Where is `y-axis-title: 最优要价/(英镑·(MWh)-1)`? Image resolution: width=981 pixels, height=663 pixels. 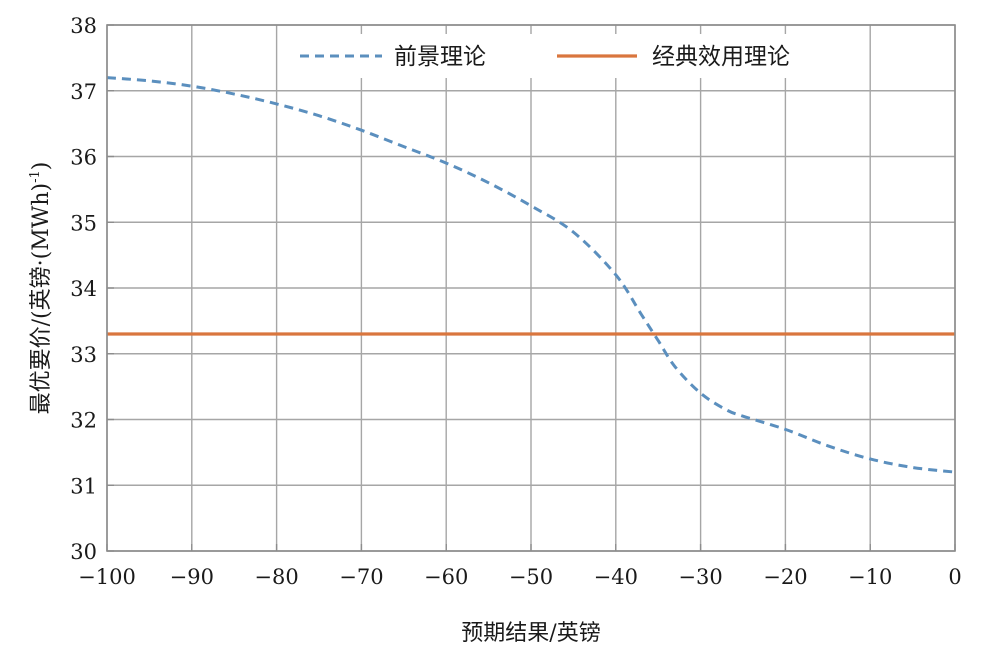 y-axis-title: 最优要价/(英镑·(MWh)-1) is located at coordinates (41, 288).